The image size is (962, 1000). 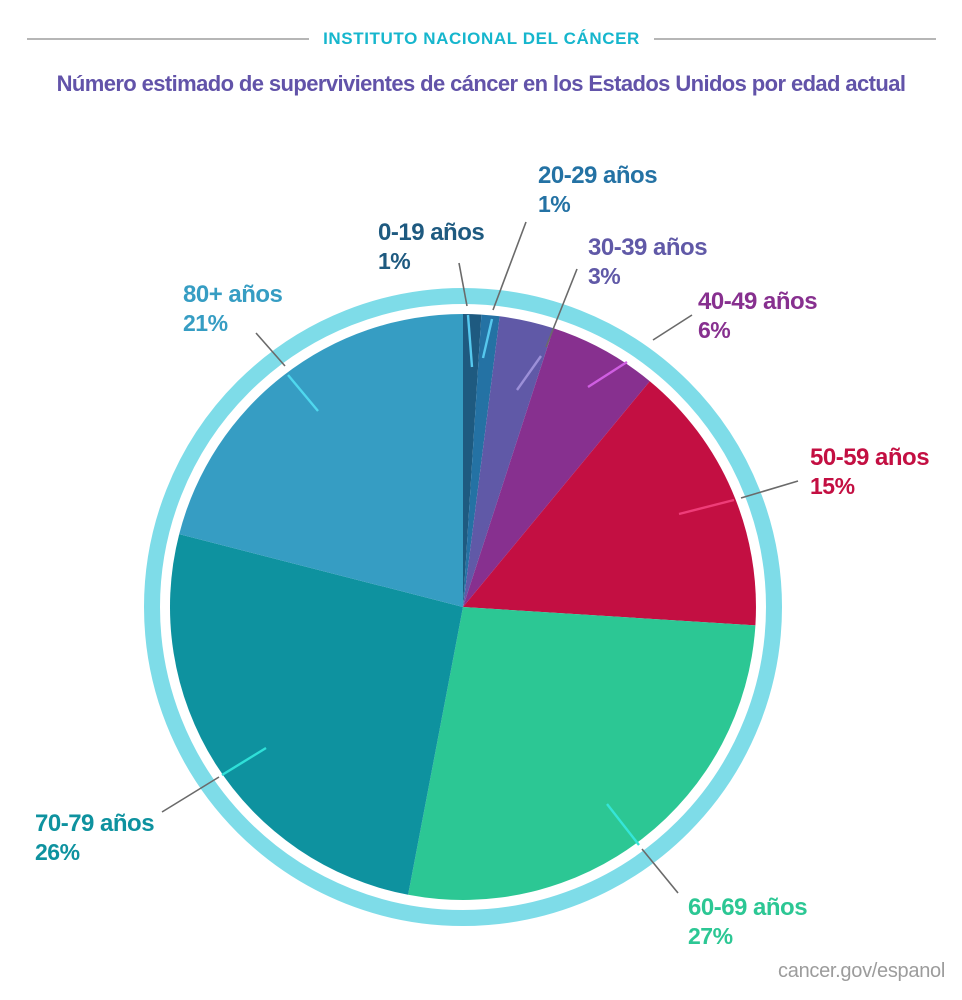 I want to click on label-50-59: 50-59 años 15%, so click(x=870, y=472).